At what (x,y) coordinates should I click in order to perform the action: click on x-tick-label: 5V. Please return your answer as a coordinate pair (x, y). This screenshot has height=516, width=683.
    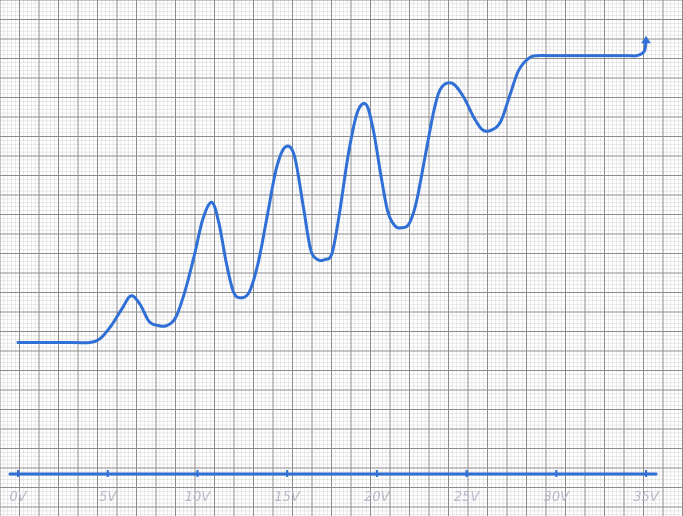
    Looking at the image, I should click on (108, 497).